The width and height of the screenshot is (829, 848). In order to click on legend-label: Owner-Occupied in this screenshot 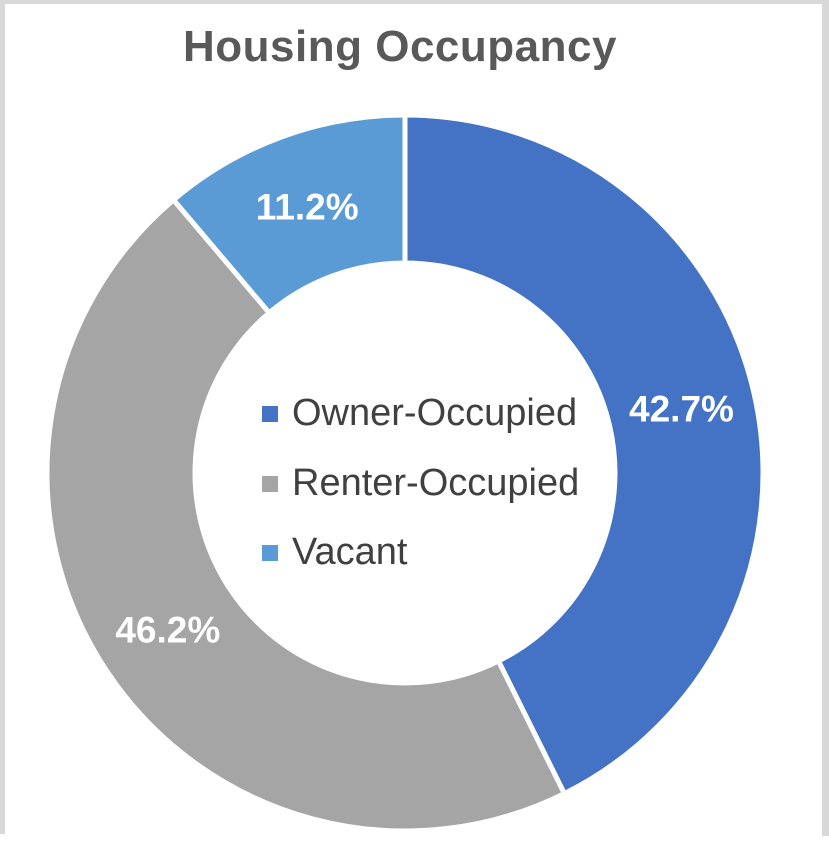, I will do `click(435, 413)`.